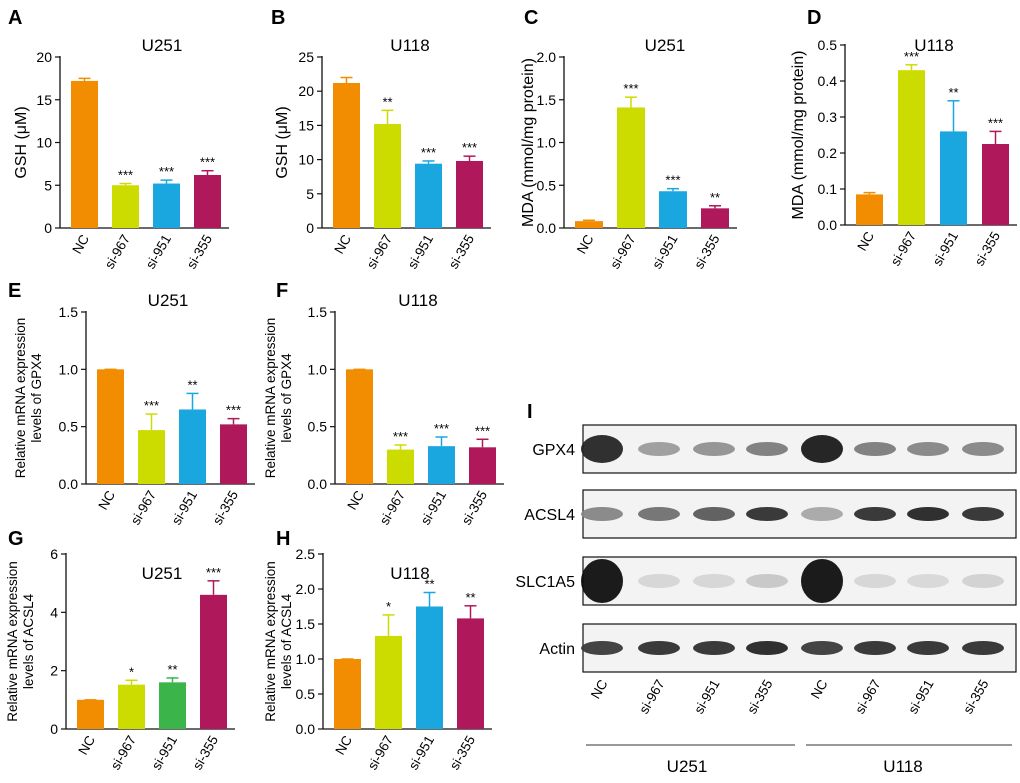  I want to click on y-axis-label: Relative mRNA expressionlevels of GPX4, so click(278, 398).